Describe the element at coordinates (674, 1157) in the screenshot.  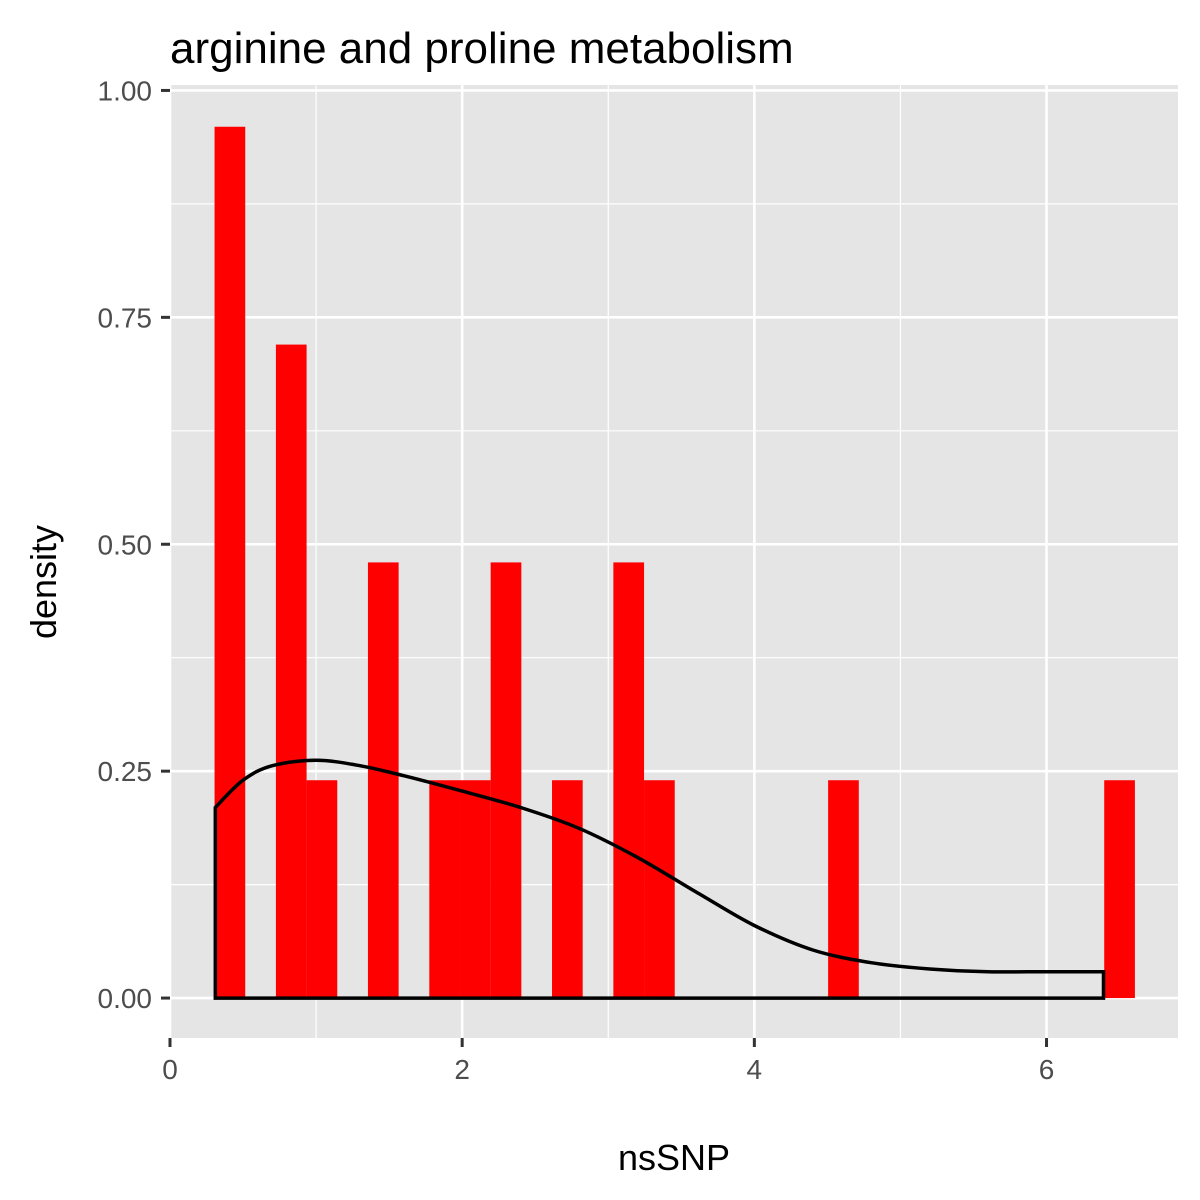
I see `x-axis-title: nsSNP` at that location.